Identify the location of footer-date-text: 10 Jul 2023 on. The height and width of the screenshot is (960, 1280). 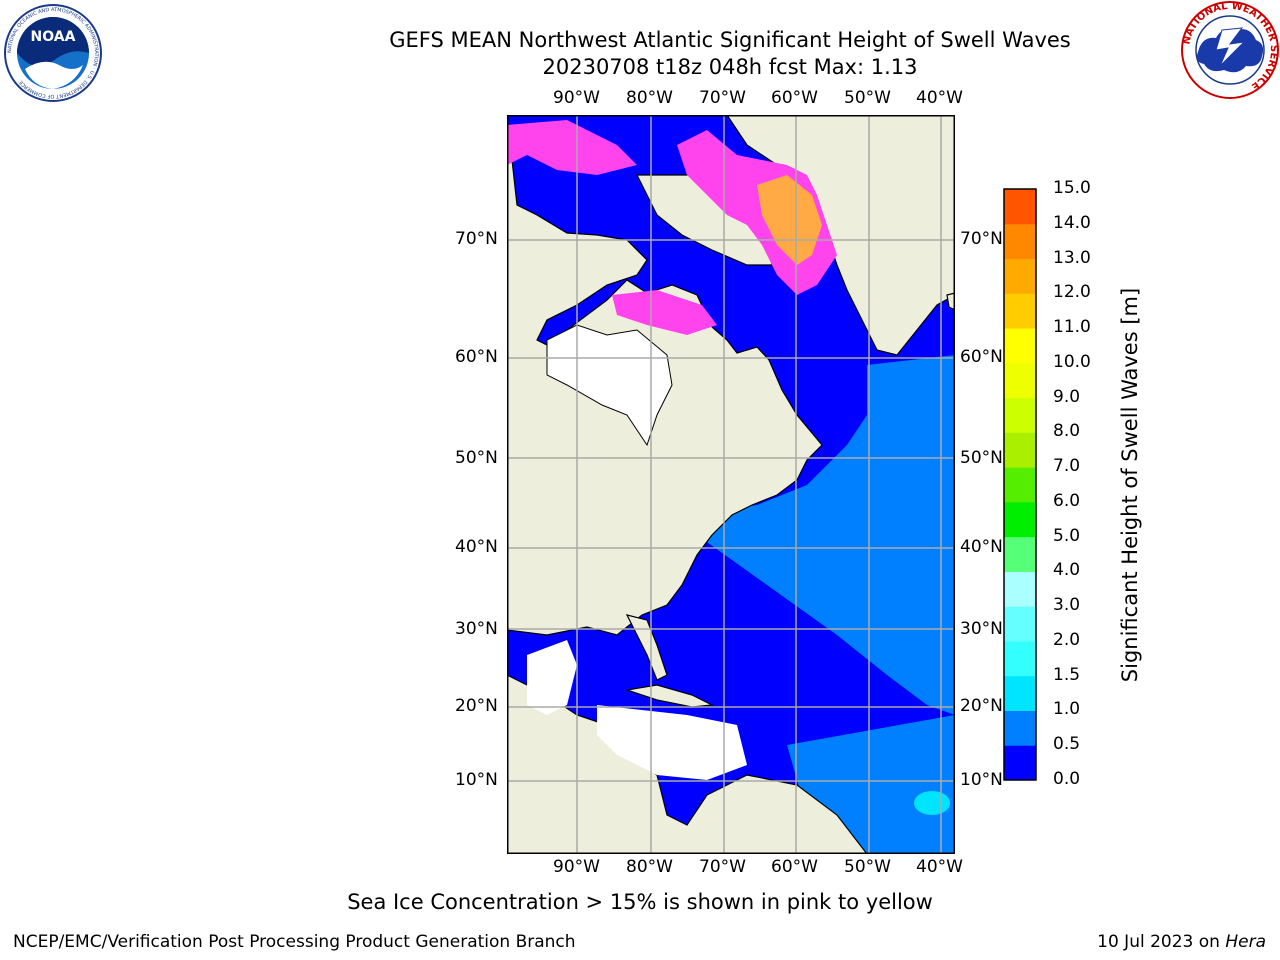
(1161, 942).